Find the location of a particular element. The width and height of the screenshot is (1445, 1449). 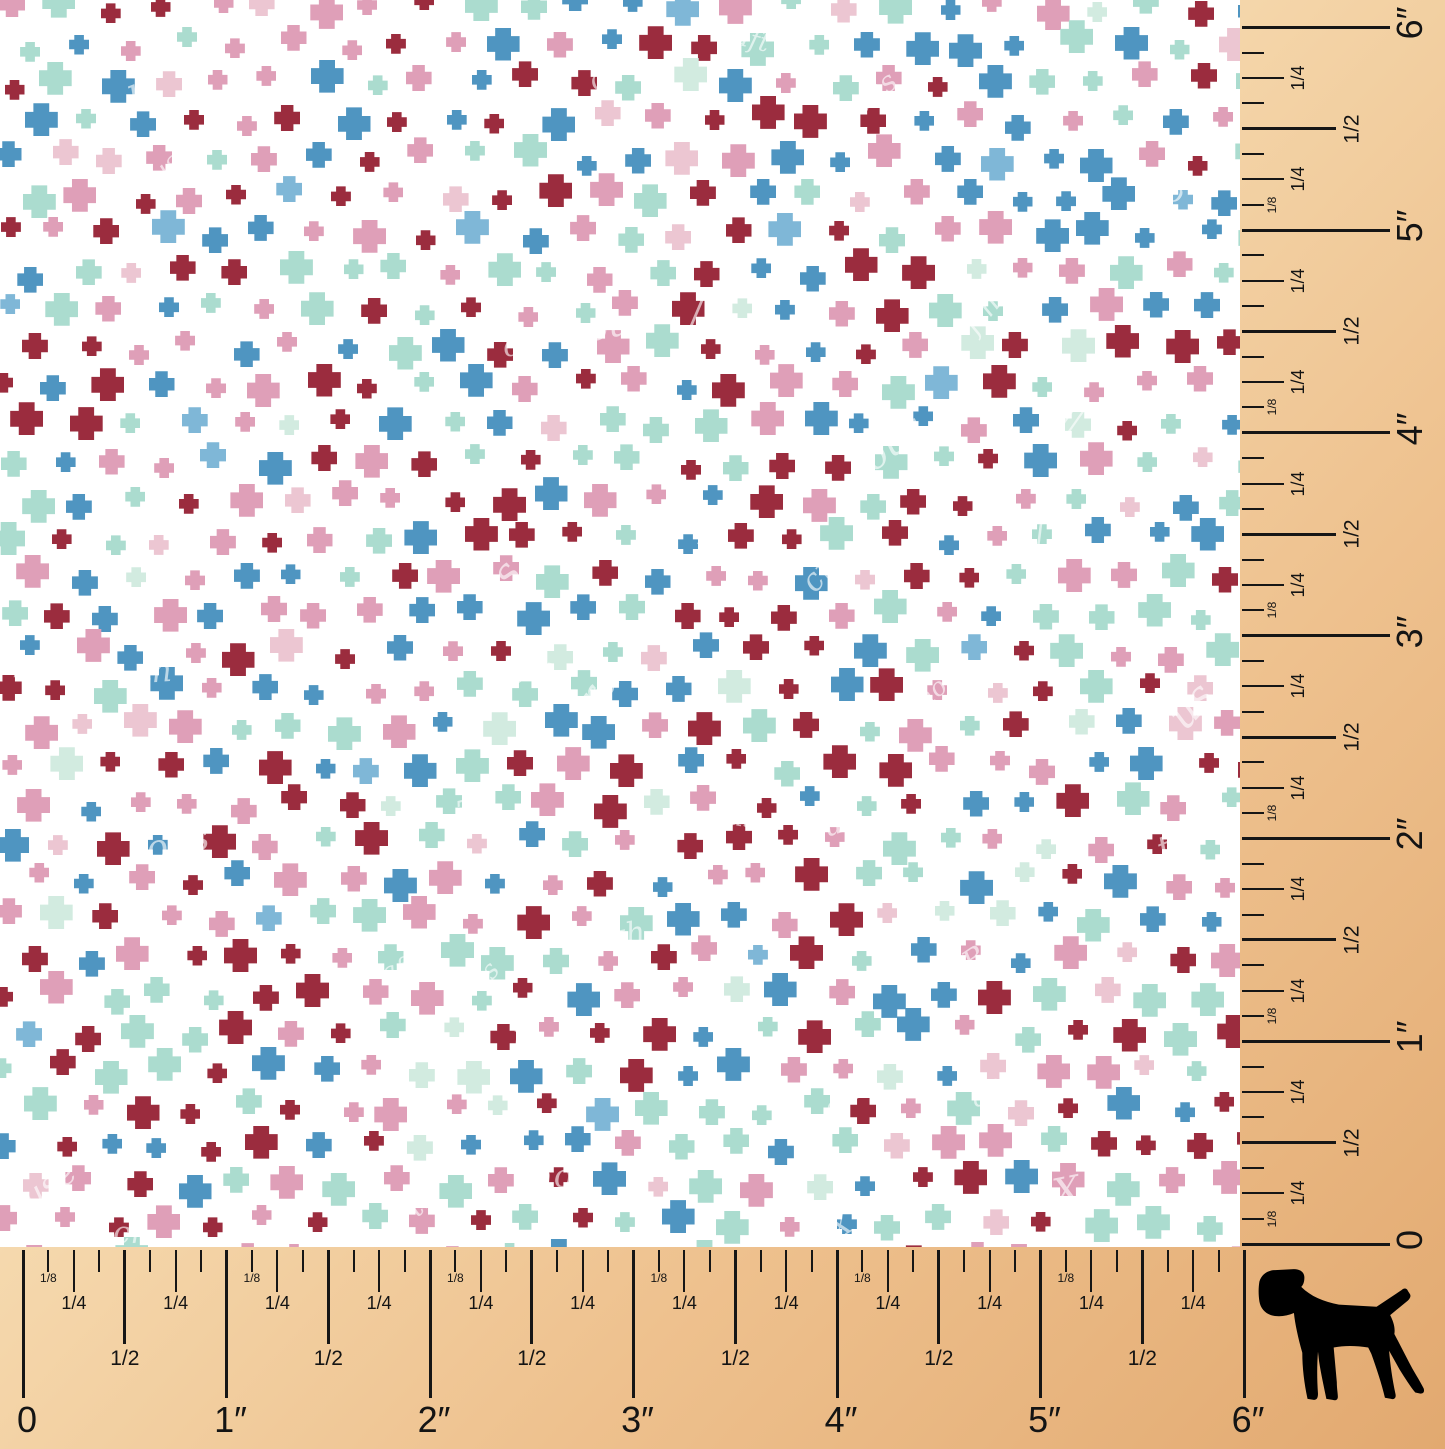

ruler-label: 2″ is located at coordinates (1409, 834).